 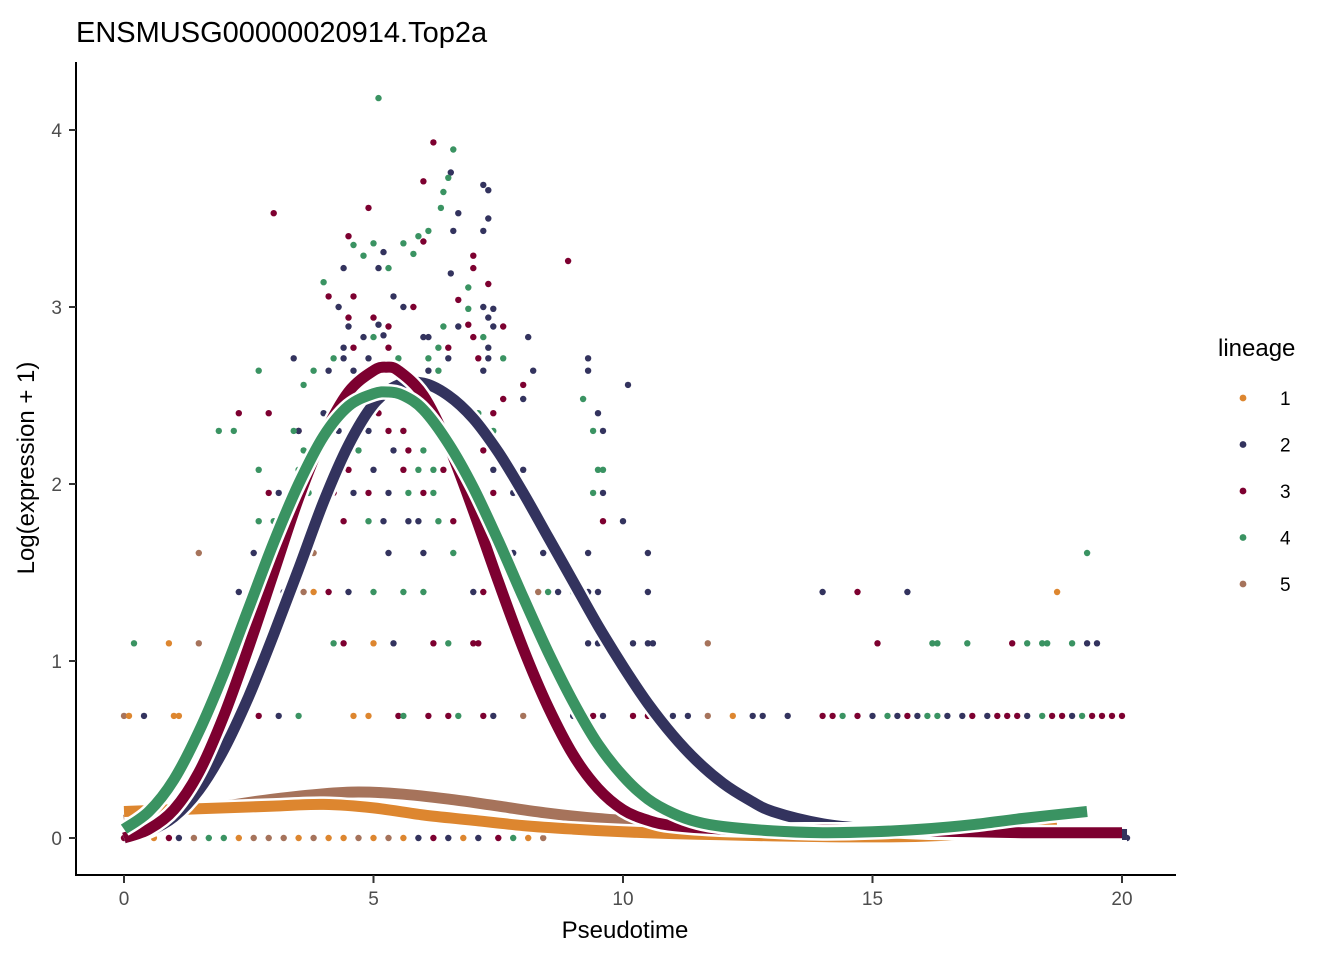 What do you see at coordinates (1121, 899) in the screenshot?
I see `x-tick-label: 20` at bounding box center [1121, 899].